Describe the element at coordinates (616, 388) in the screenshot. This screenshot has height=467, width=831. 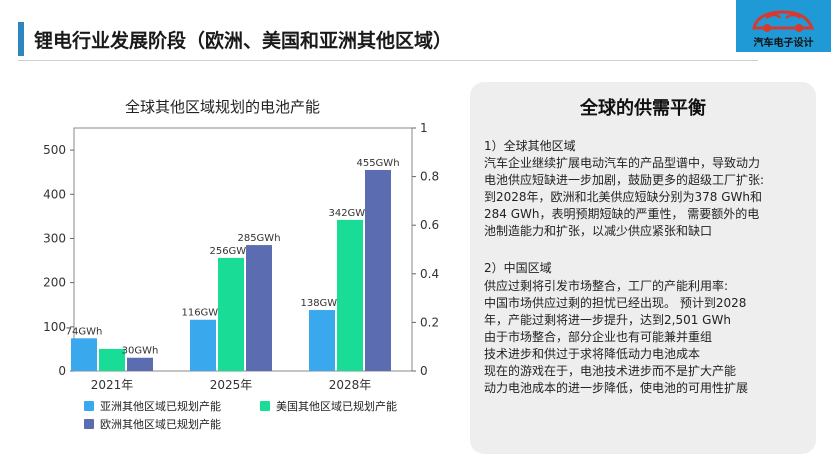
I see `section2-line: 动力电池成本的进一步降低，使电池的可用性扩展` at that location.